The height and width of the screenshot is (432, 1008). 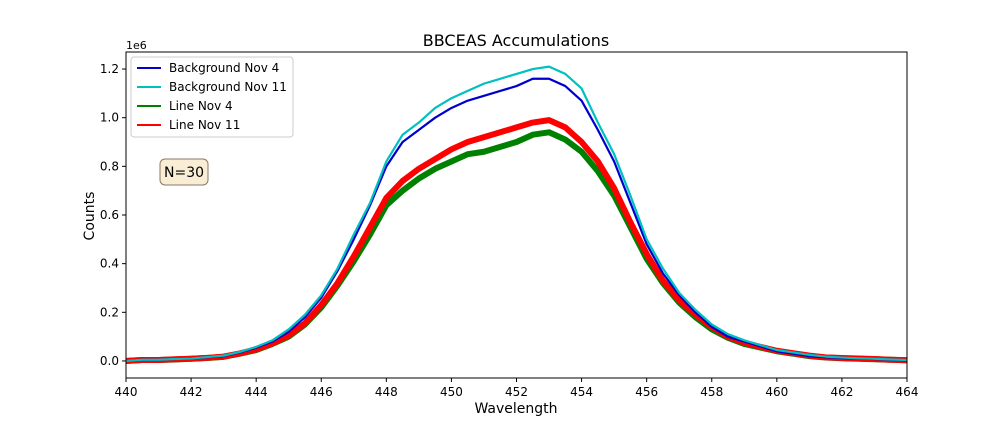 I want to click on x-tick-label: 460, so click(x=776, y=392).